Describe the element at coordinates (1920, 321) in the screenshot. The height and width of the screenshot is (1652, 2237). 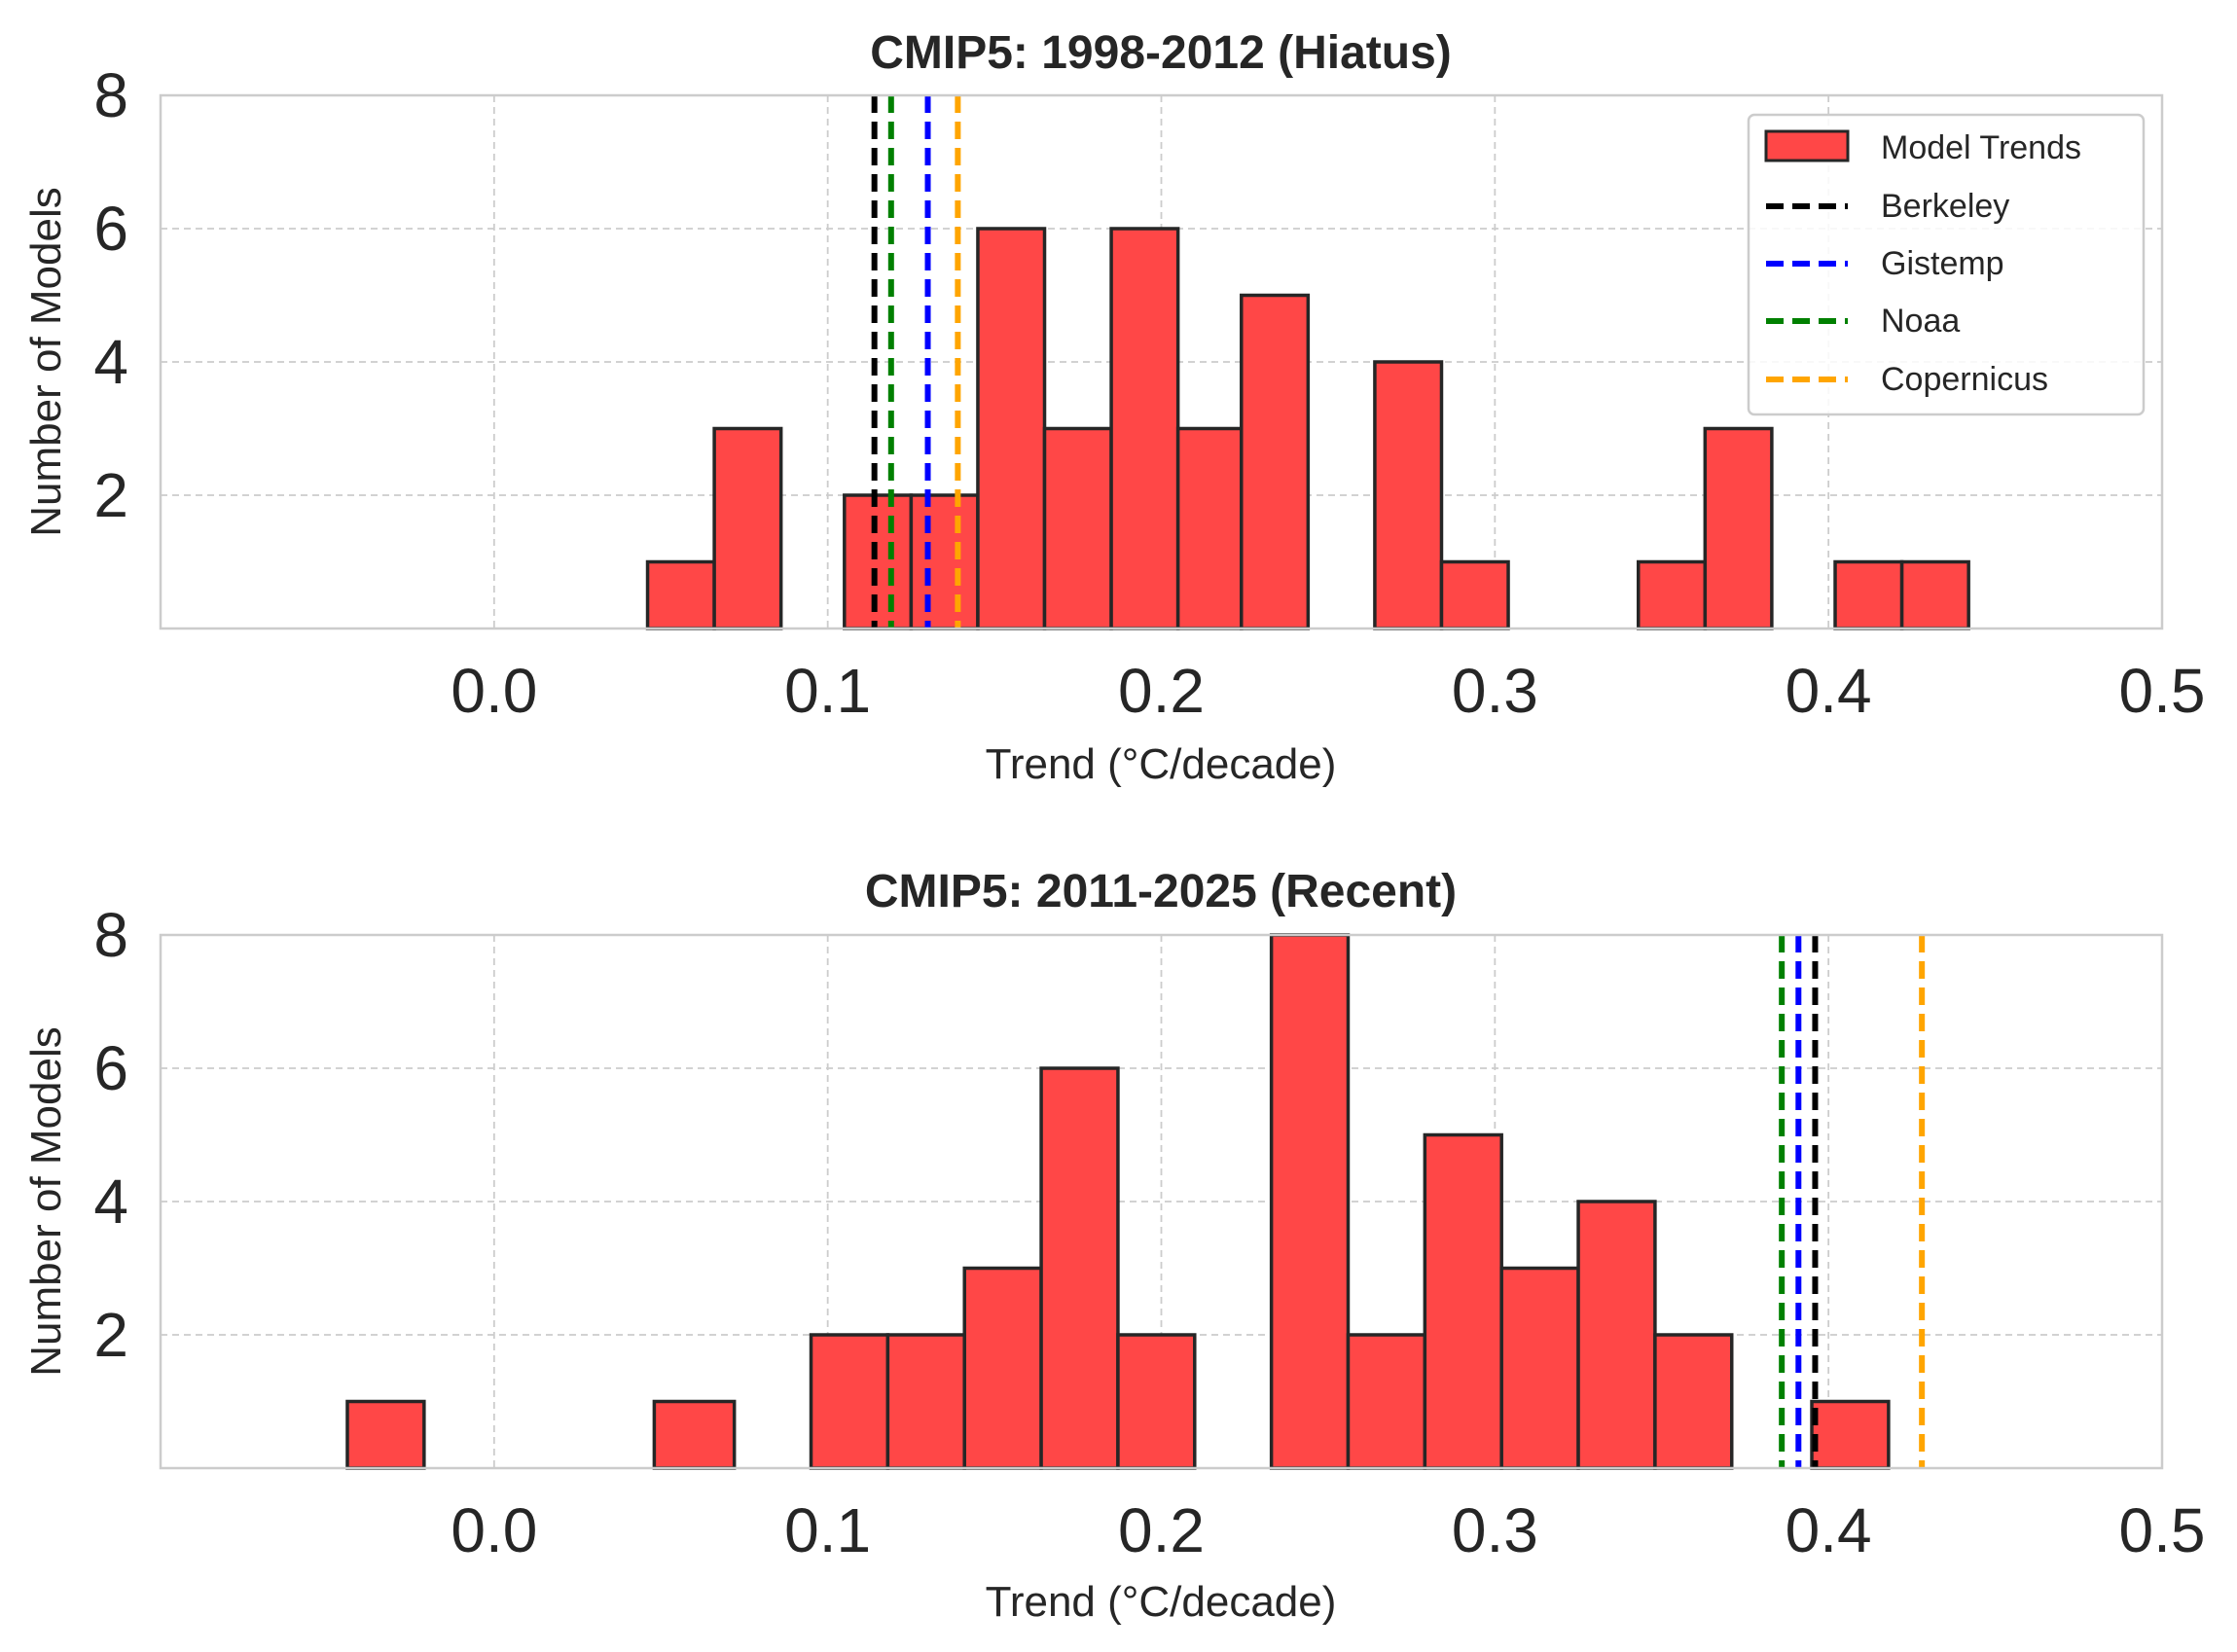
I see `legend-label-noaa: Noaa` at that location.